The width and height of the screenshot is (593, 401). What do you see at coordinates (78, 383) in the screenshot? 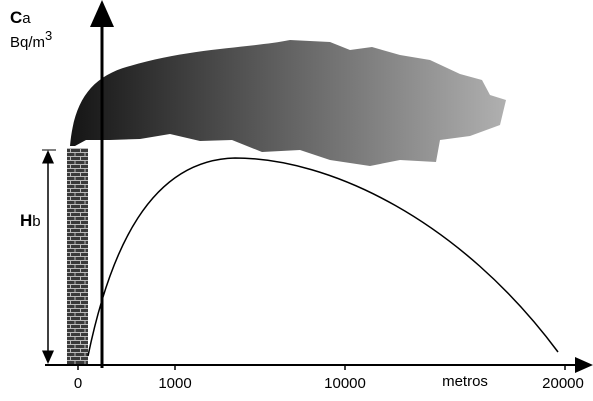
I see `x-tick-label: 0` at bounding box center [78, 383].